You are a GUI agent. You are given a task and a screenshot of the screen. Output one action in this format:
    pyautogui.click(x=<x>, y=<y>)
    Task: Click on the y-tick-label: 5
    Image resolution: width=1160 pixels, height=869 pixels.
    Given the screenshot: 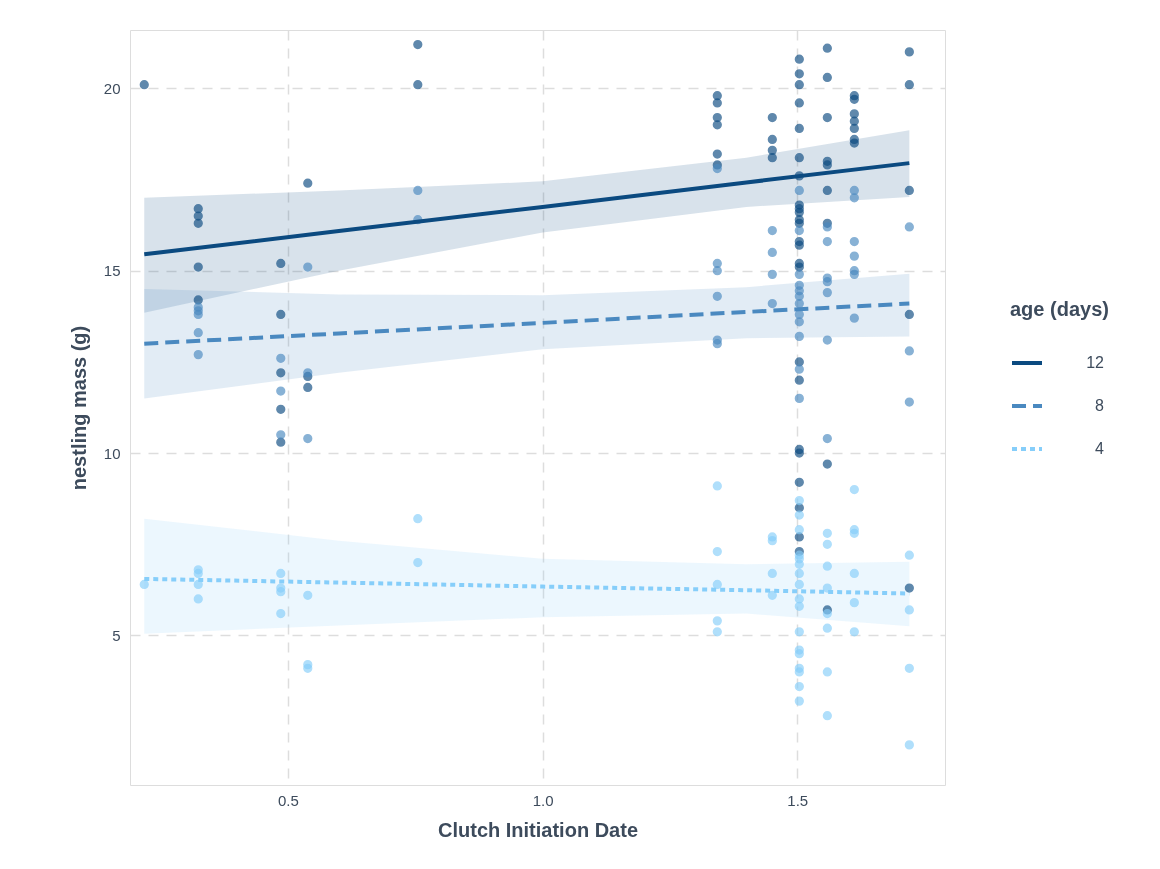 What is the action you would take?
    pyautogui.click(x=116, y=635)
    